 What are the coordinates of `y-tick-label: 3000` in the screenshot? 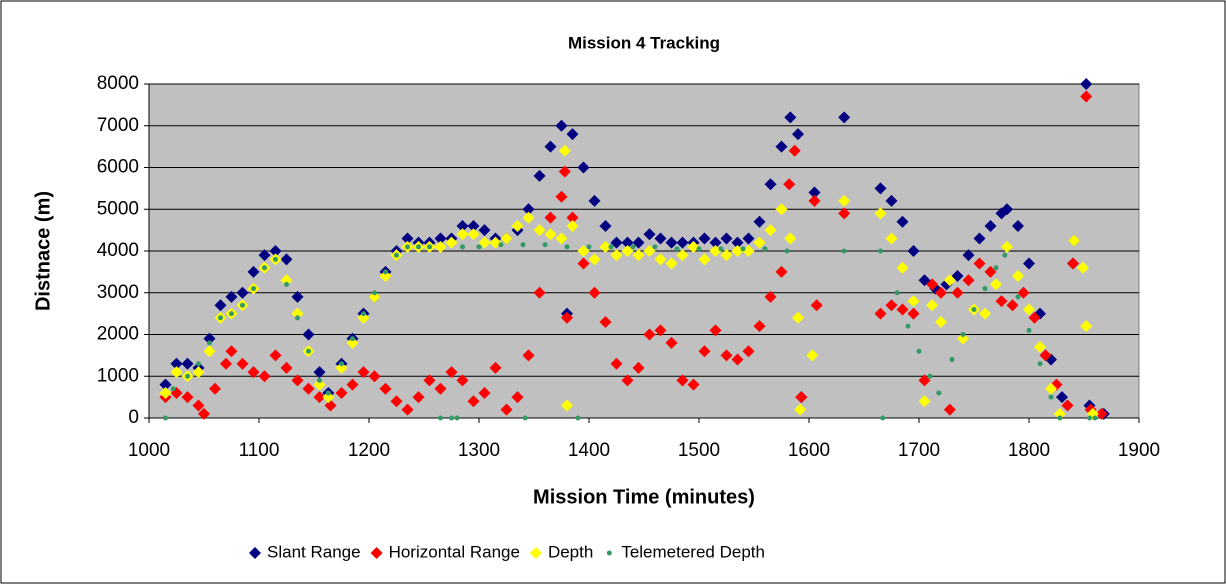 It's located at (118, 292).